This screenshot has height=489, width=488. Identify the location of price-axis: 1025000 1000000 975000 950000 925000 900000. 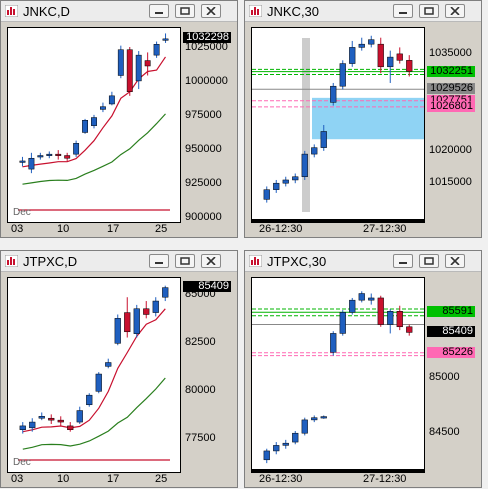
(207, 125).